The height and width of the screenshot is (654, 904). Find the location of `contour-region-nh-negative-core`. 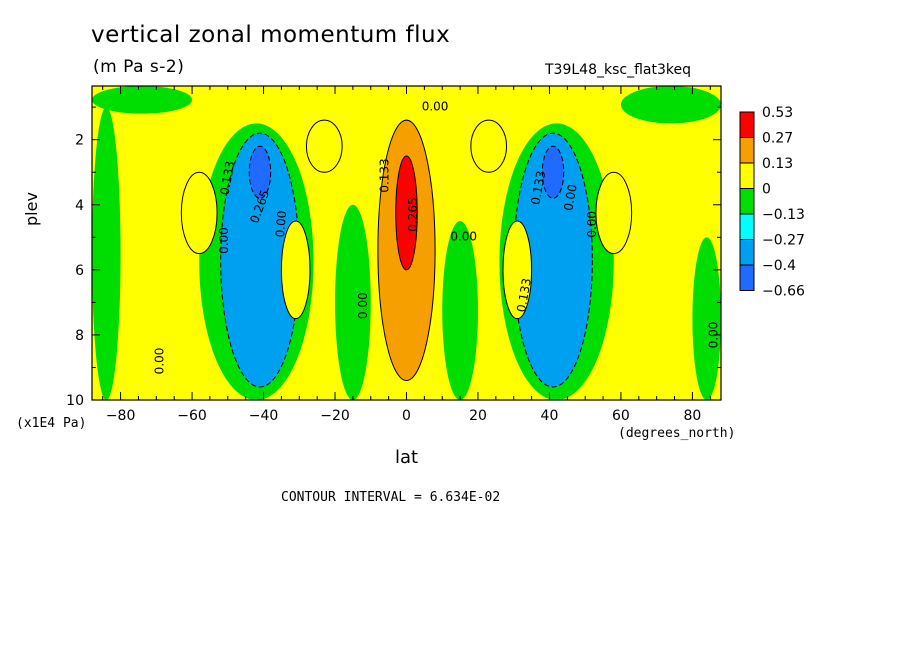

contour-region-nh-negative-core is located at coordinates (553, 172).